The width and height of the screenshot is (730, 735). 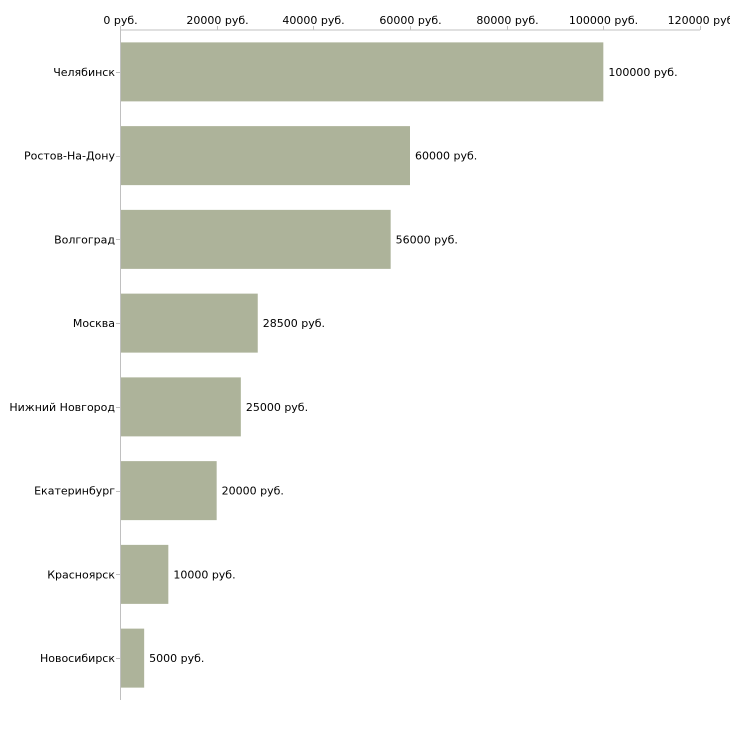 What do you see at coordinates (74, 491) in the screenshot?
I see `category-label: Екатеринбург` at bounding box center [74, 491].